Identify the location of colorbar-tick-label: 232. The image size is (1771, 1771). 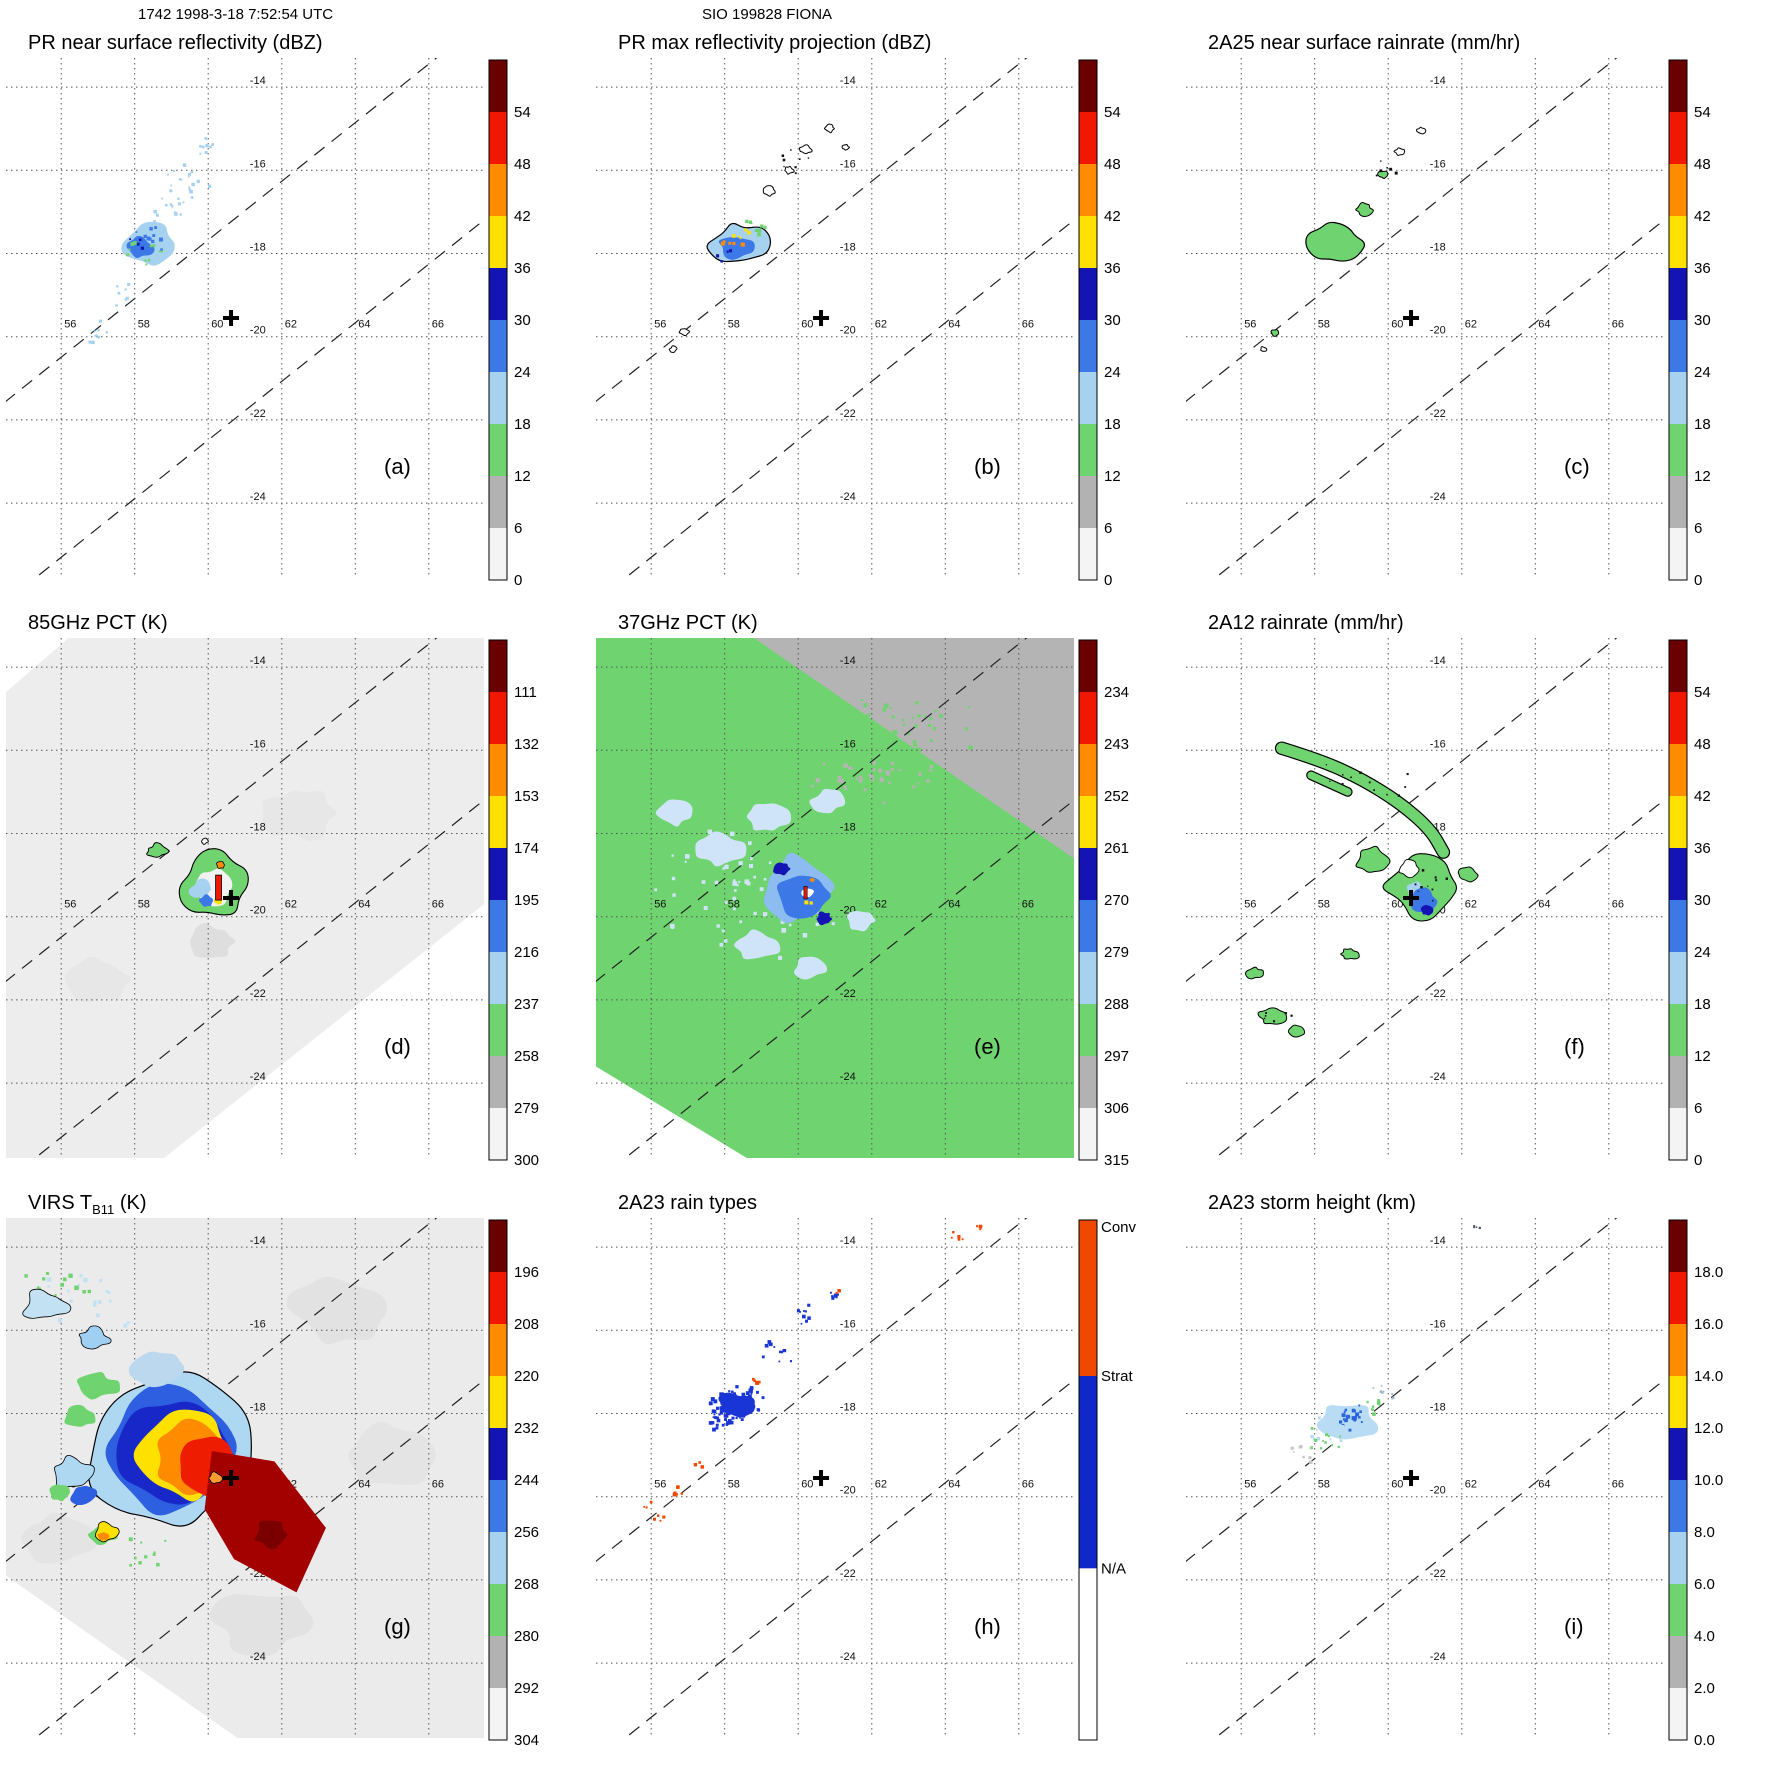
(526, 1428).